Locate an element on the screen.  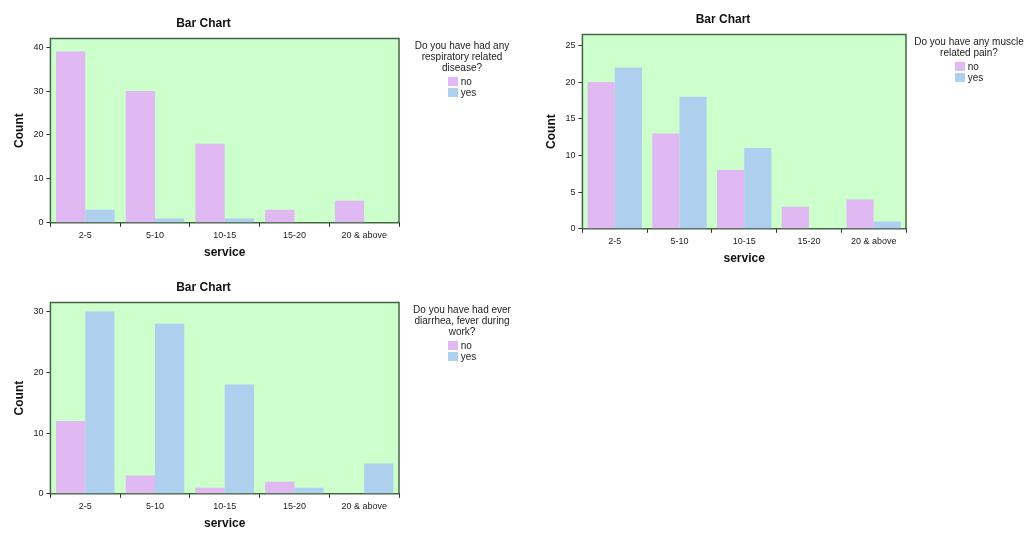
legend-title: Do you have had any respiratory related disease? is located at coordinates (462, 56).